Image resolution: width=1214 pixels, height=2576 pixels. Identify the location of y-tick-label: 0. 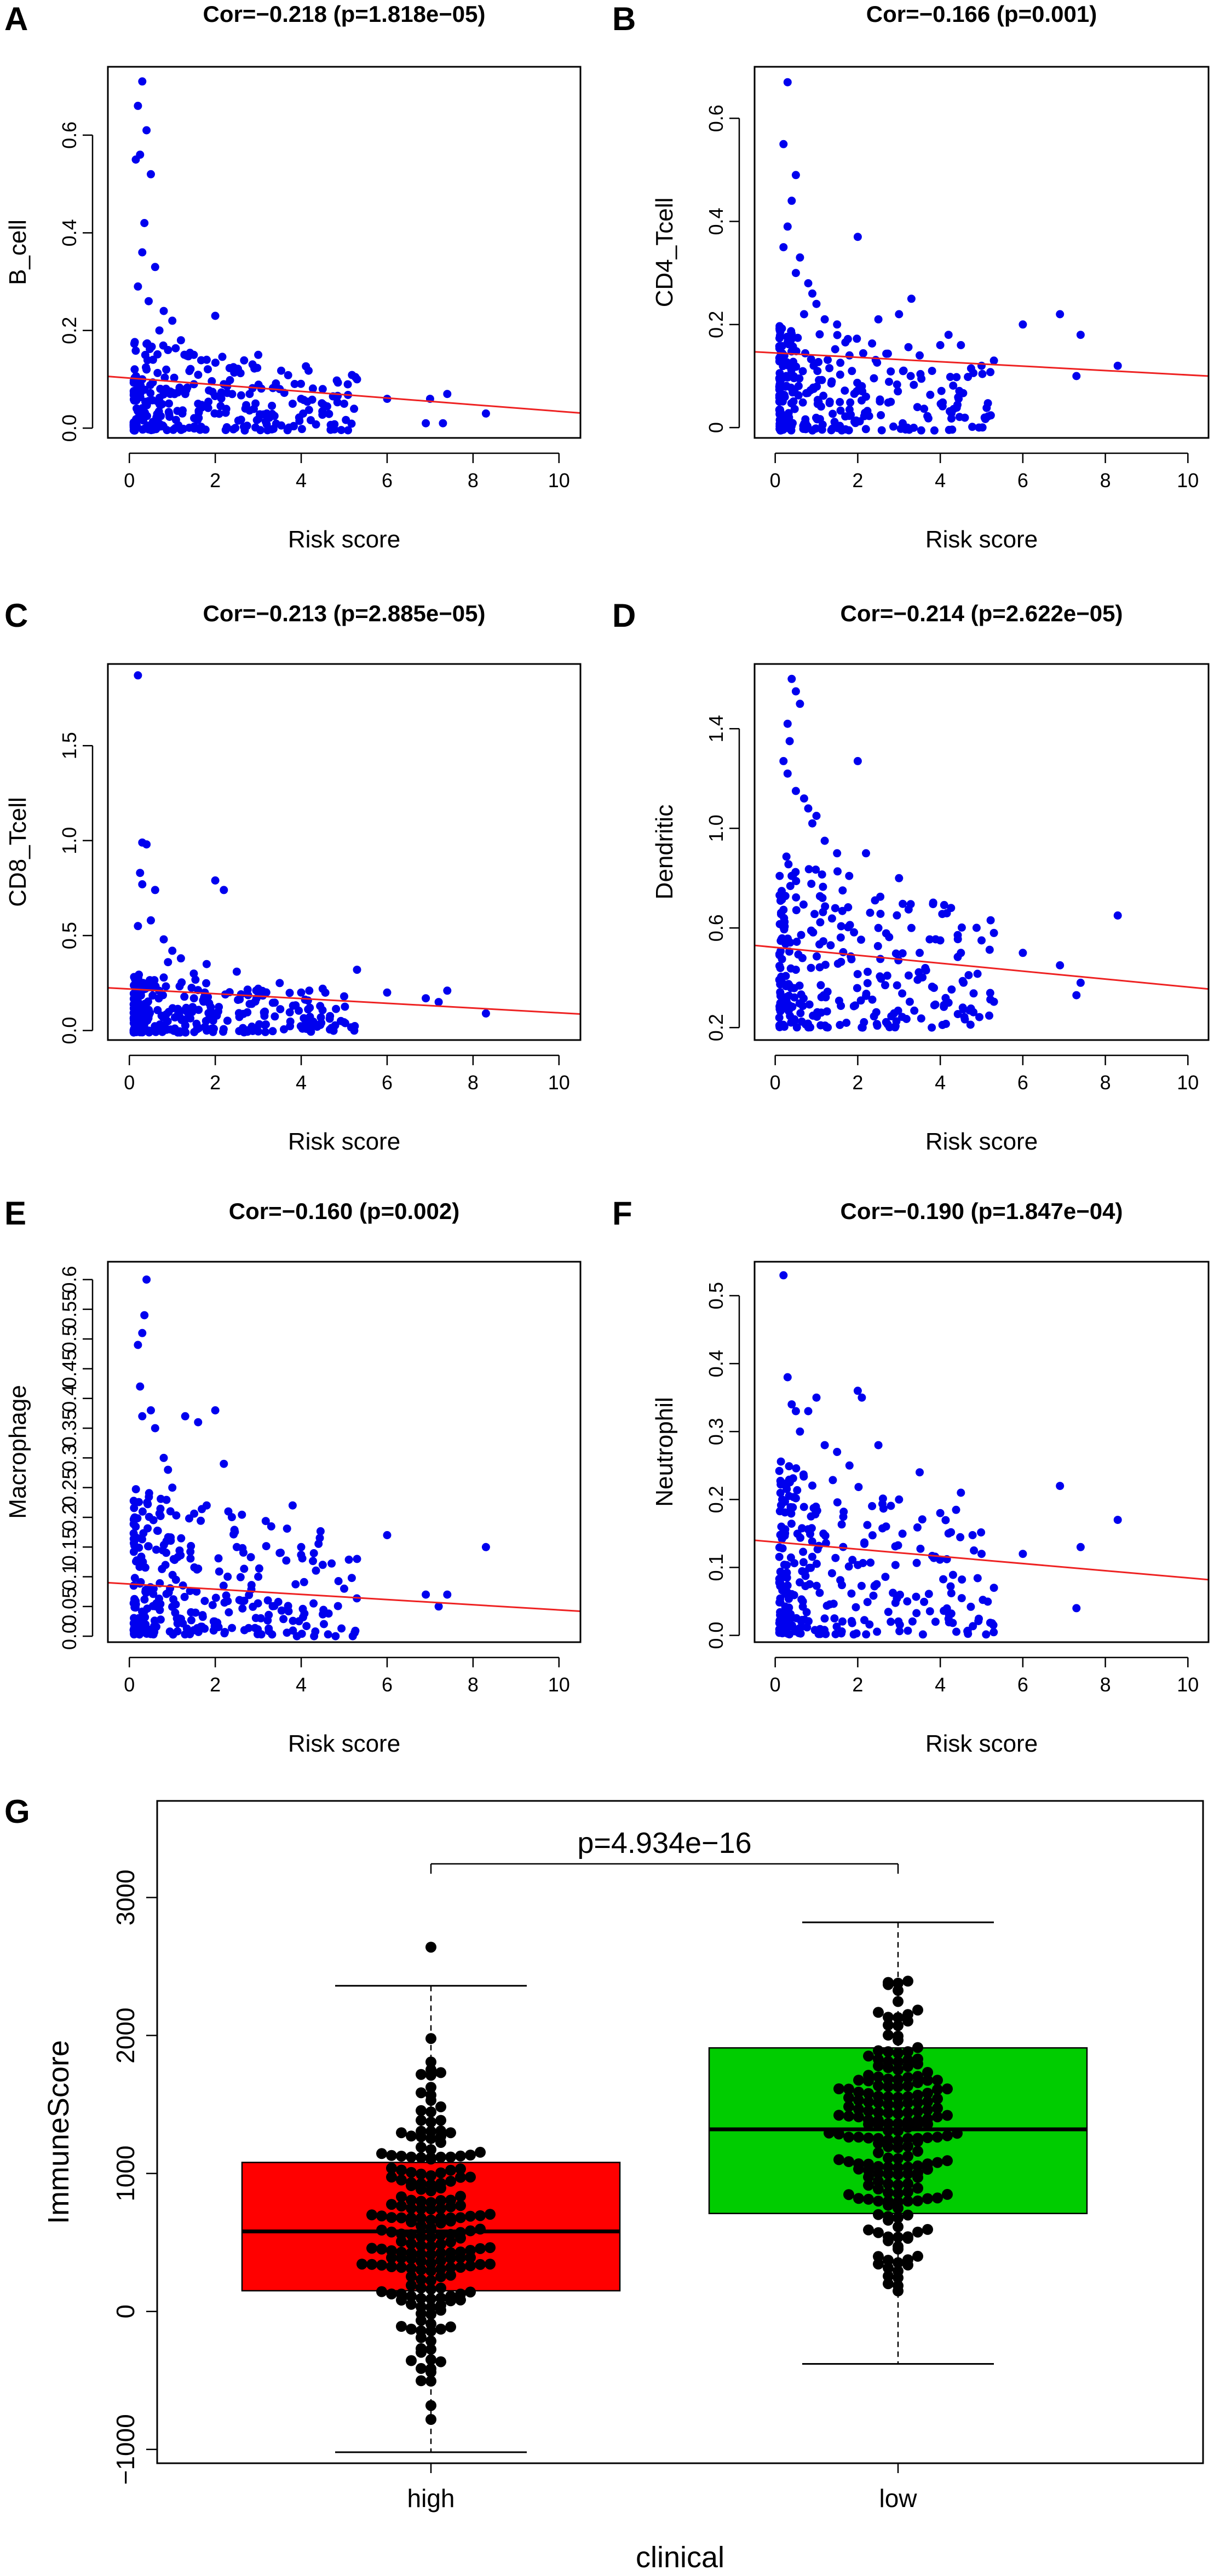
(125, 2311).